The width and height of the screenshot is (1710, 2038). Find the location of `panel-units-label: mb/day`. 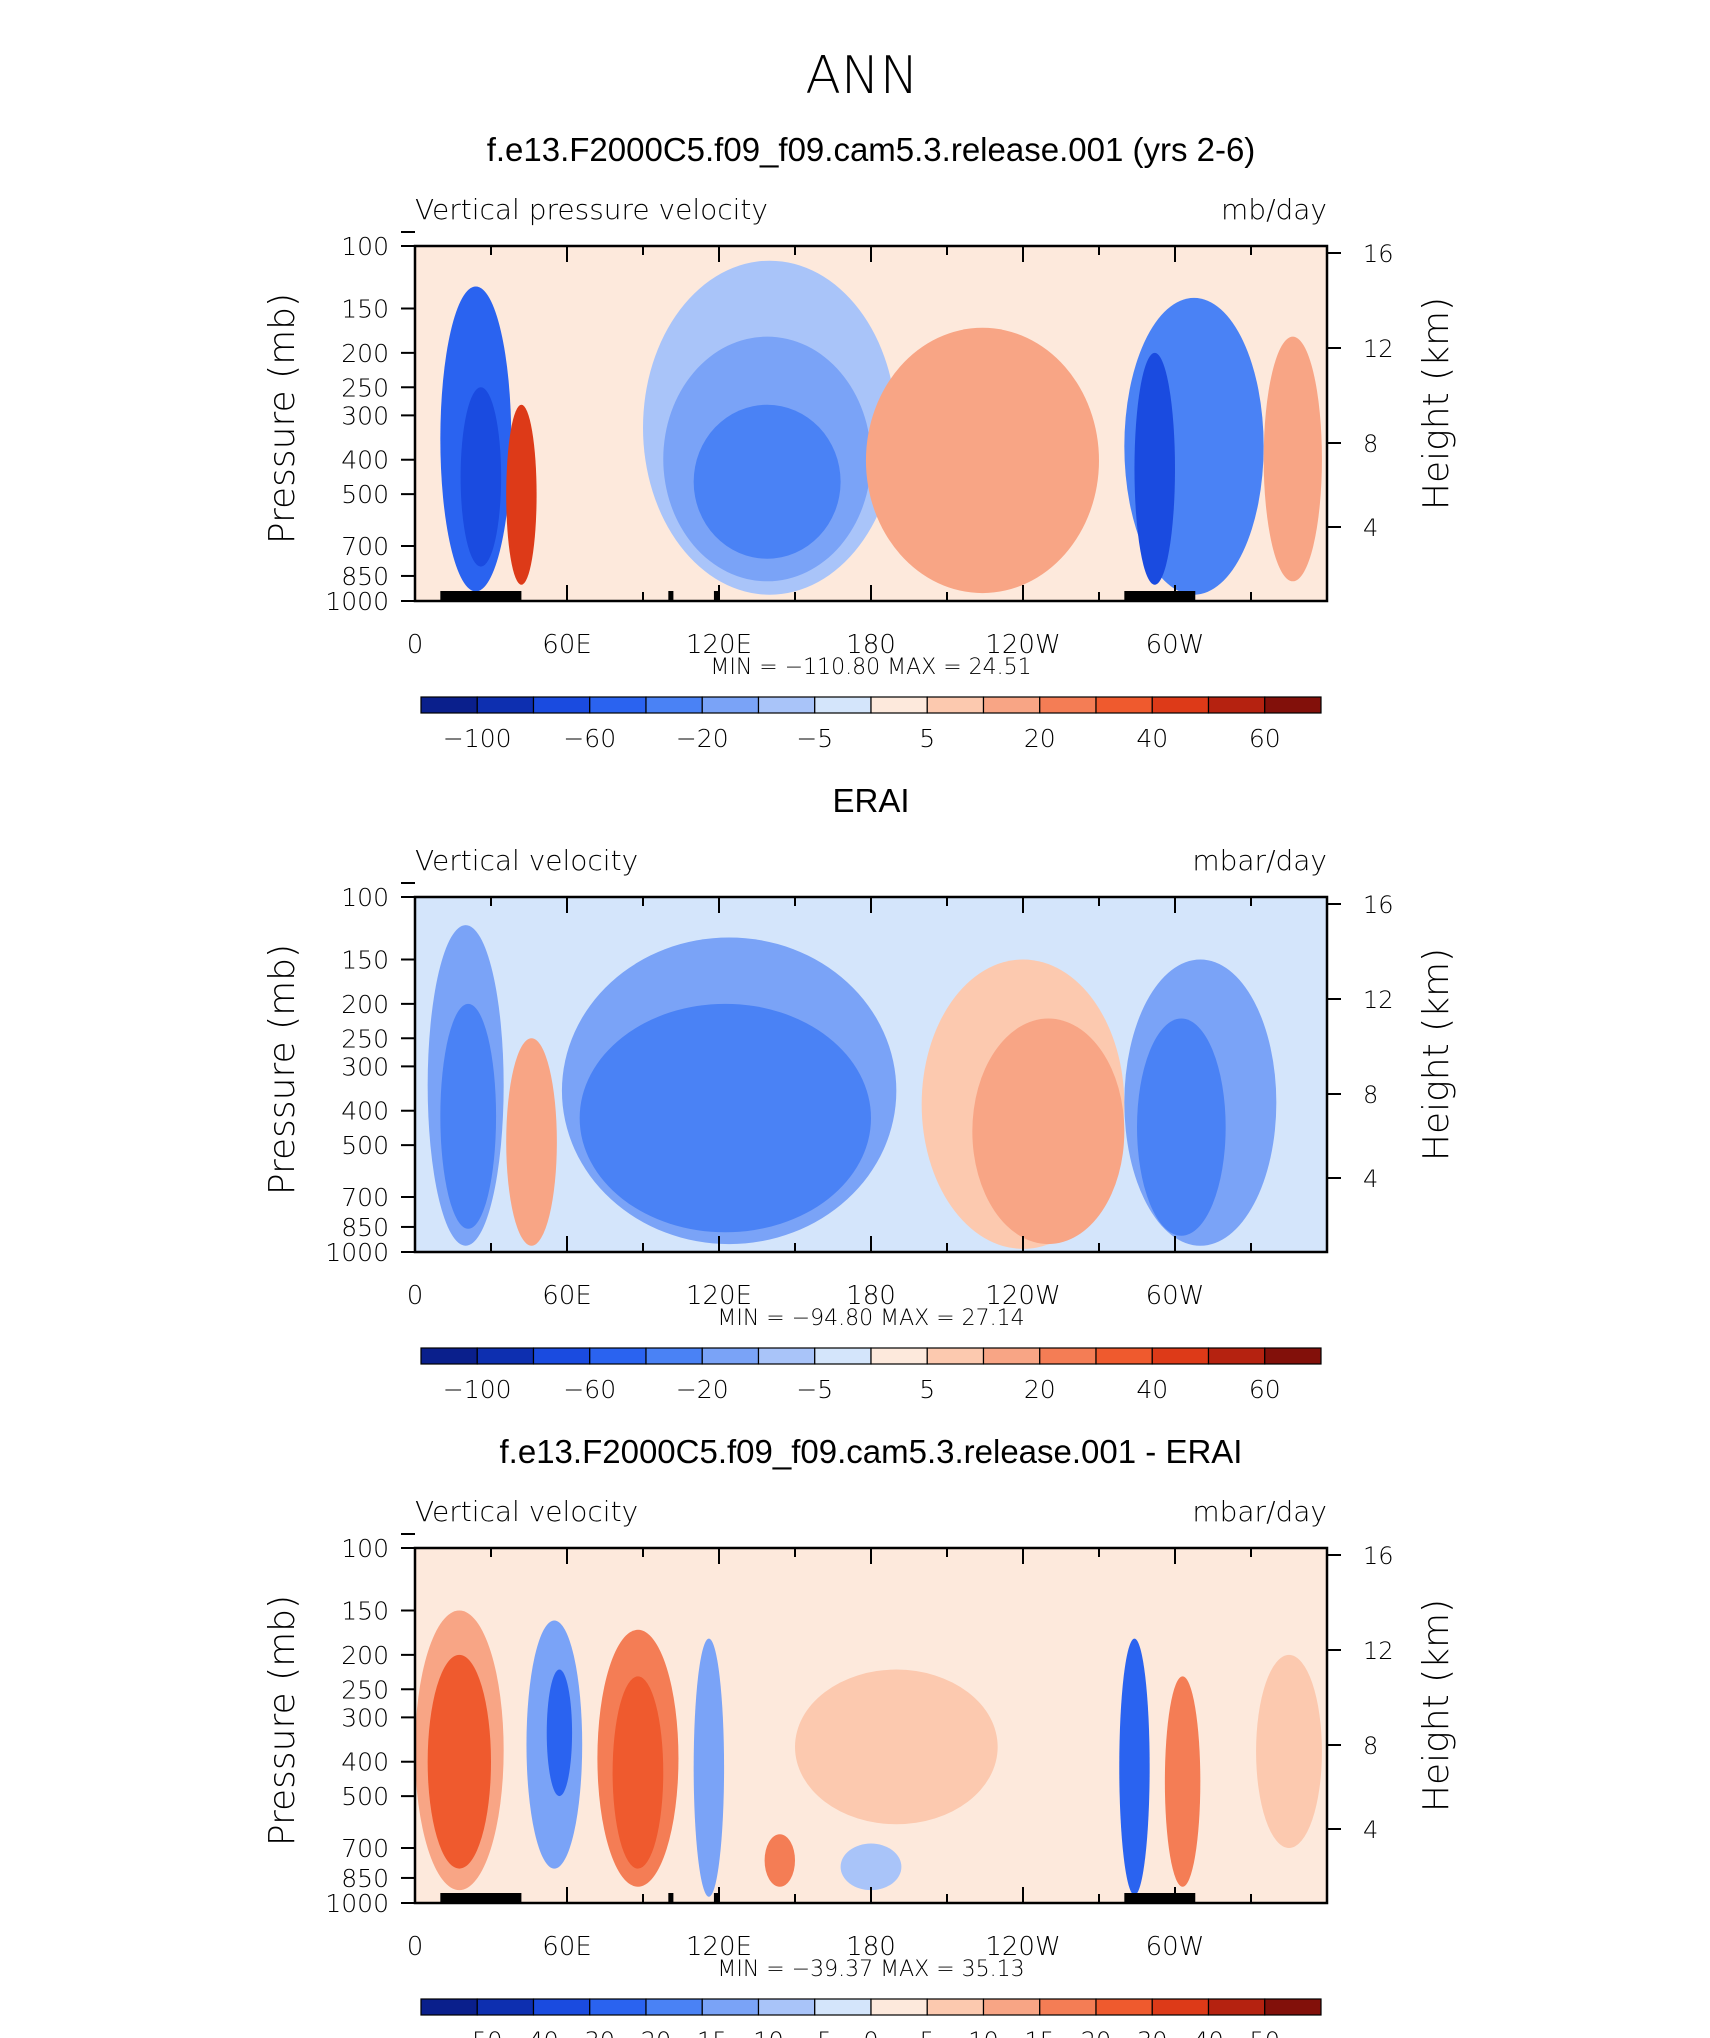

panel-units-label: mb/day is located at coordinates (1274, 209).